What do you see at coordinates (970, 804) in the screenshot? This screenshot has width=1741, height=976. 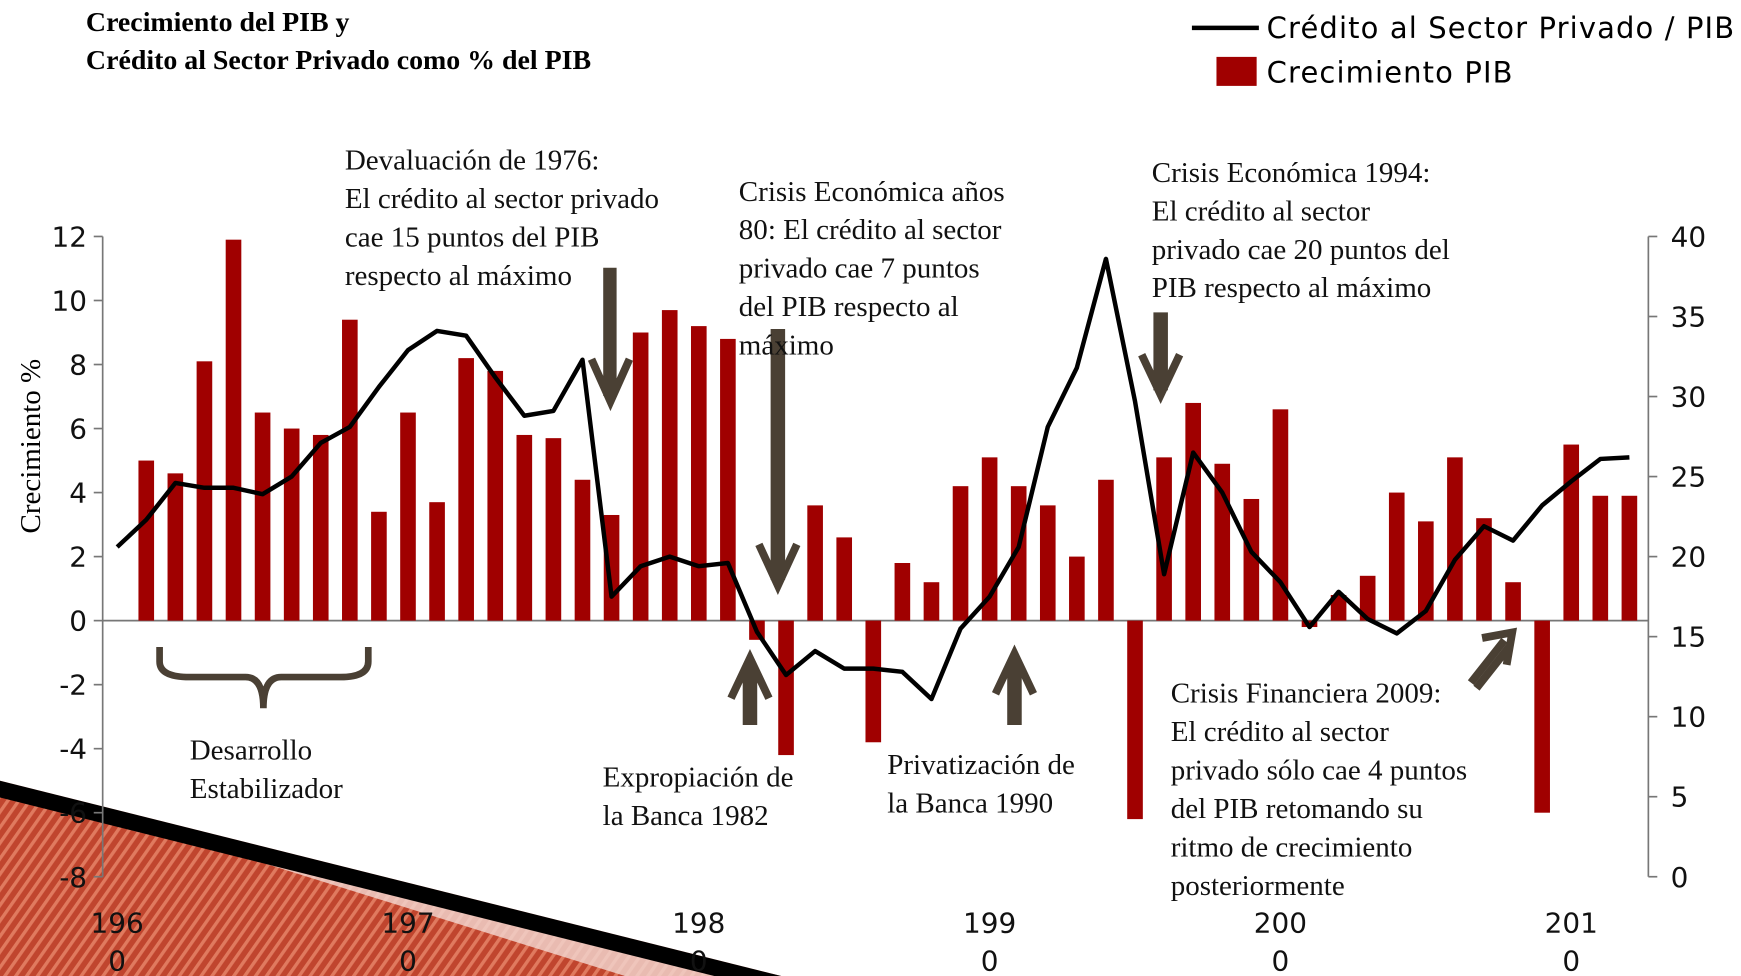 I see `annotation: la Banca 1990` at bounding box center [970, 804].